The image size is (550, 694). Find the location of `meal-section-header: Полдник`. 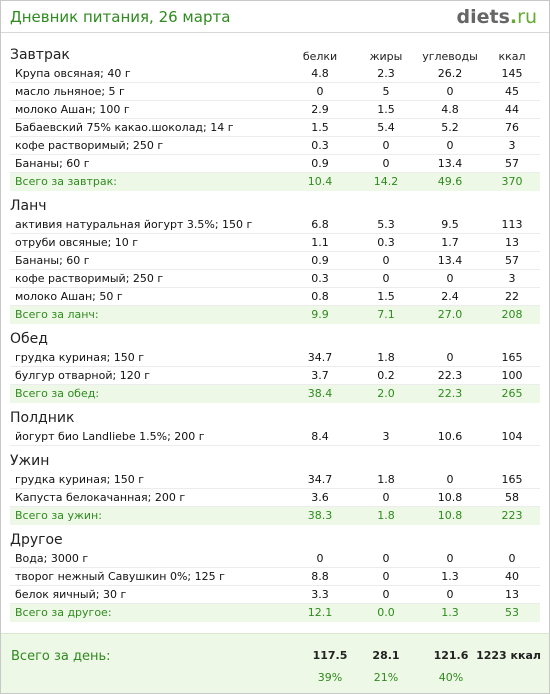

meal-section-header: Полдник is located at coordinates (275, 418).